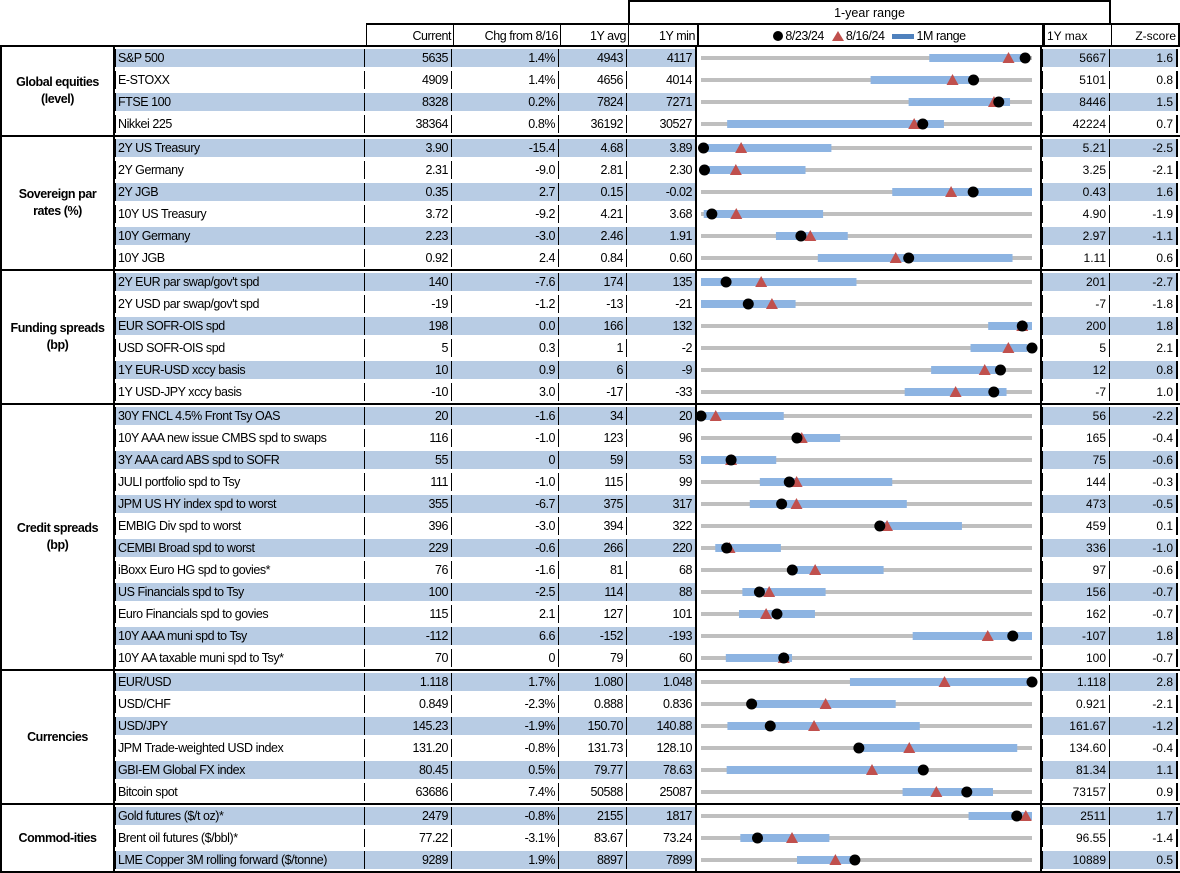 The width and height of the screenshot is (1180, 873). I want to click on change-value: 0.9, so click(504, 370).